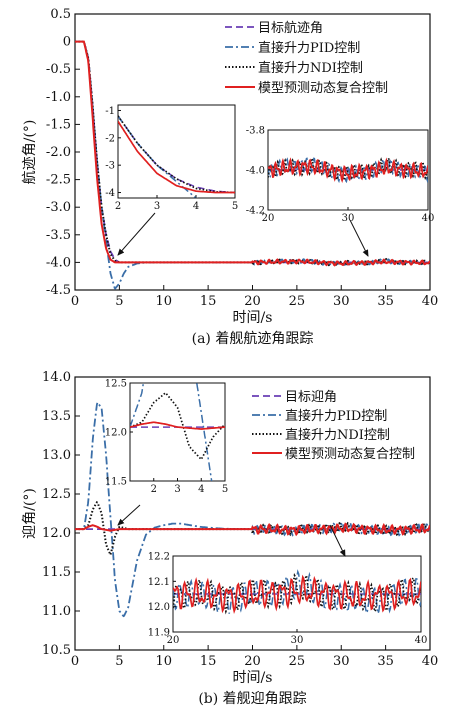 Image resolution: width=465 pixels, height=722 pixels. I want to click on legend-label: 目标航迹角, so click(290, 28).